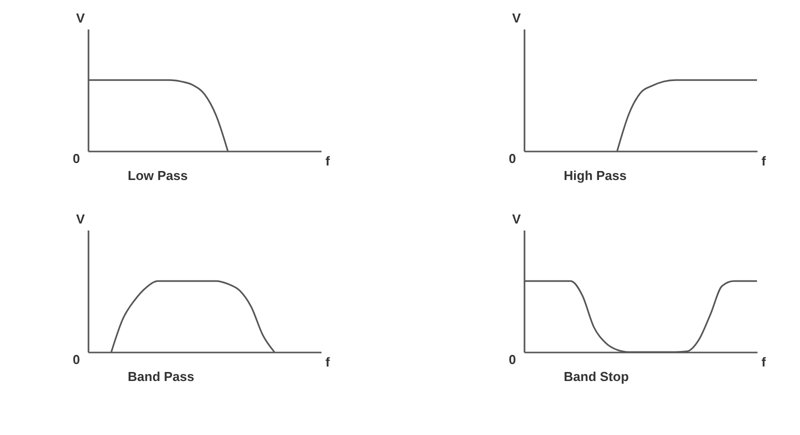 Image resolution: width=800 pixels, height=435 pixels. Describe the element at coordinates (161, 376) in the screenshot. I see `text: Band Pass` at that location.